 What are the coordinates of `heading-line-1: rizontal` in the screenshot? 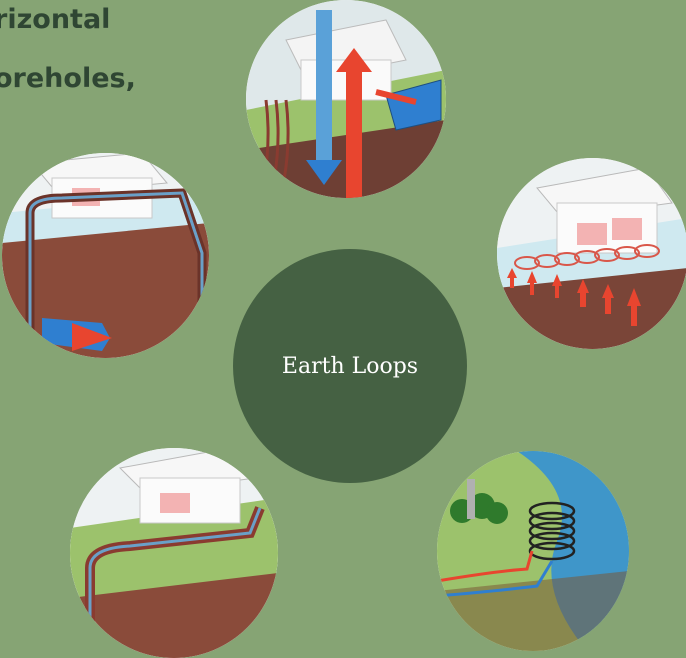 It's located at (55, 20).